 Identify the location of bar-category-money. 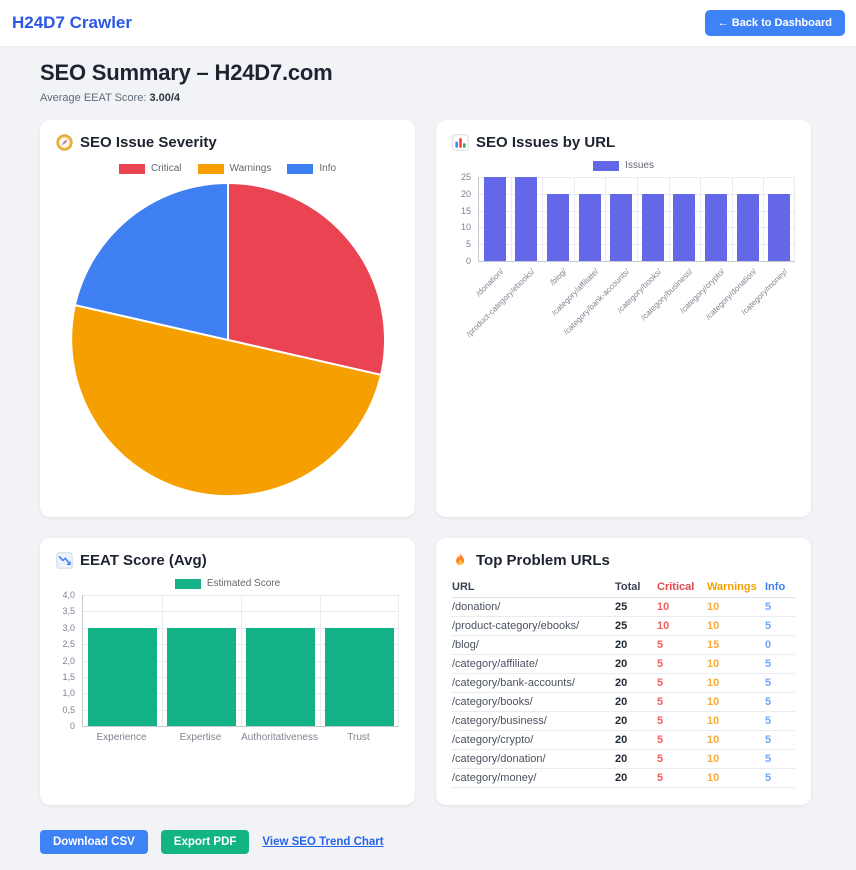
(779, 227).